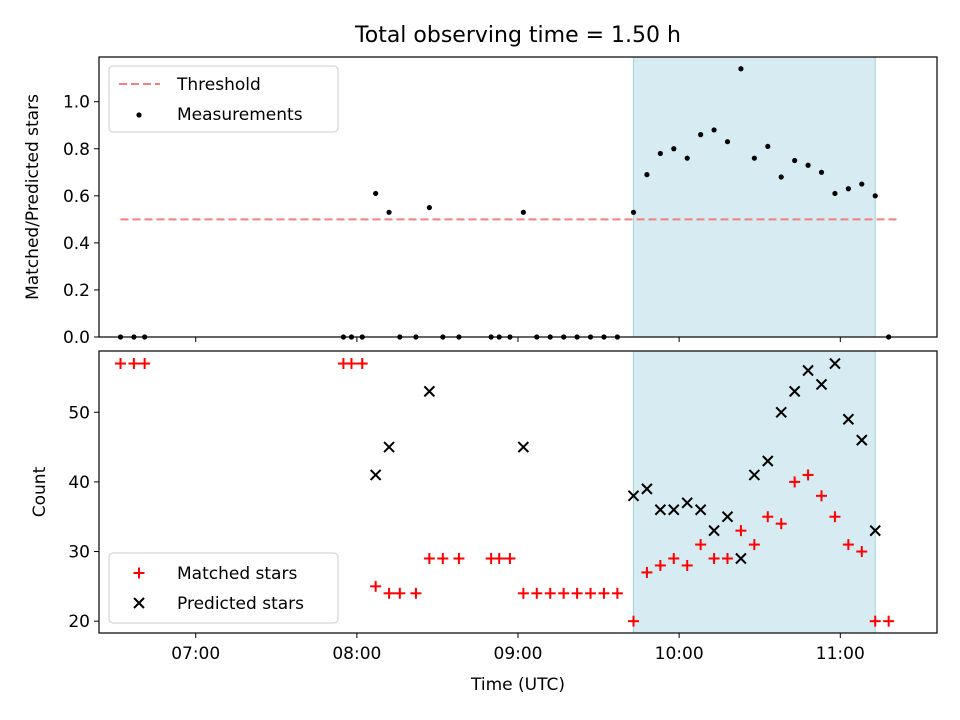 The width and height of the screenshot is (960, 720). I want to click on legend-measurements-label: Measurements, so click(240, 115).